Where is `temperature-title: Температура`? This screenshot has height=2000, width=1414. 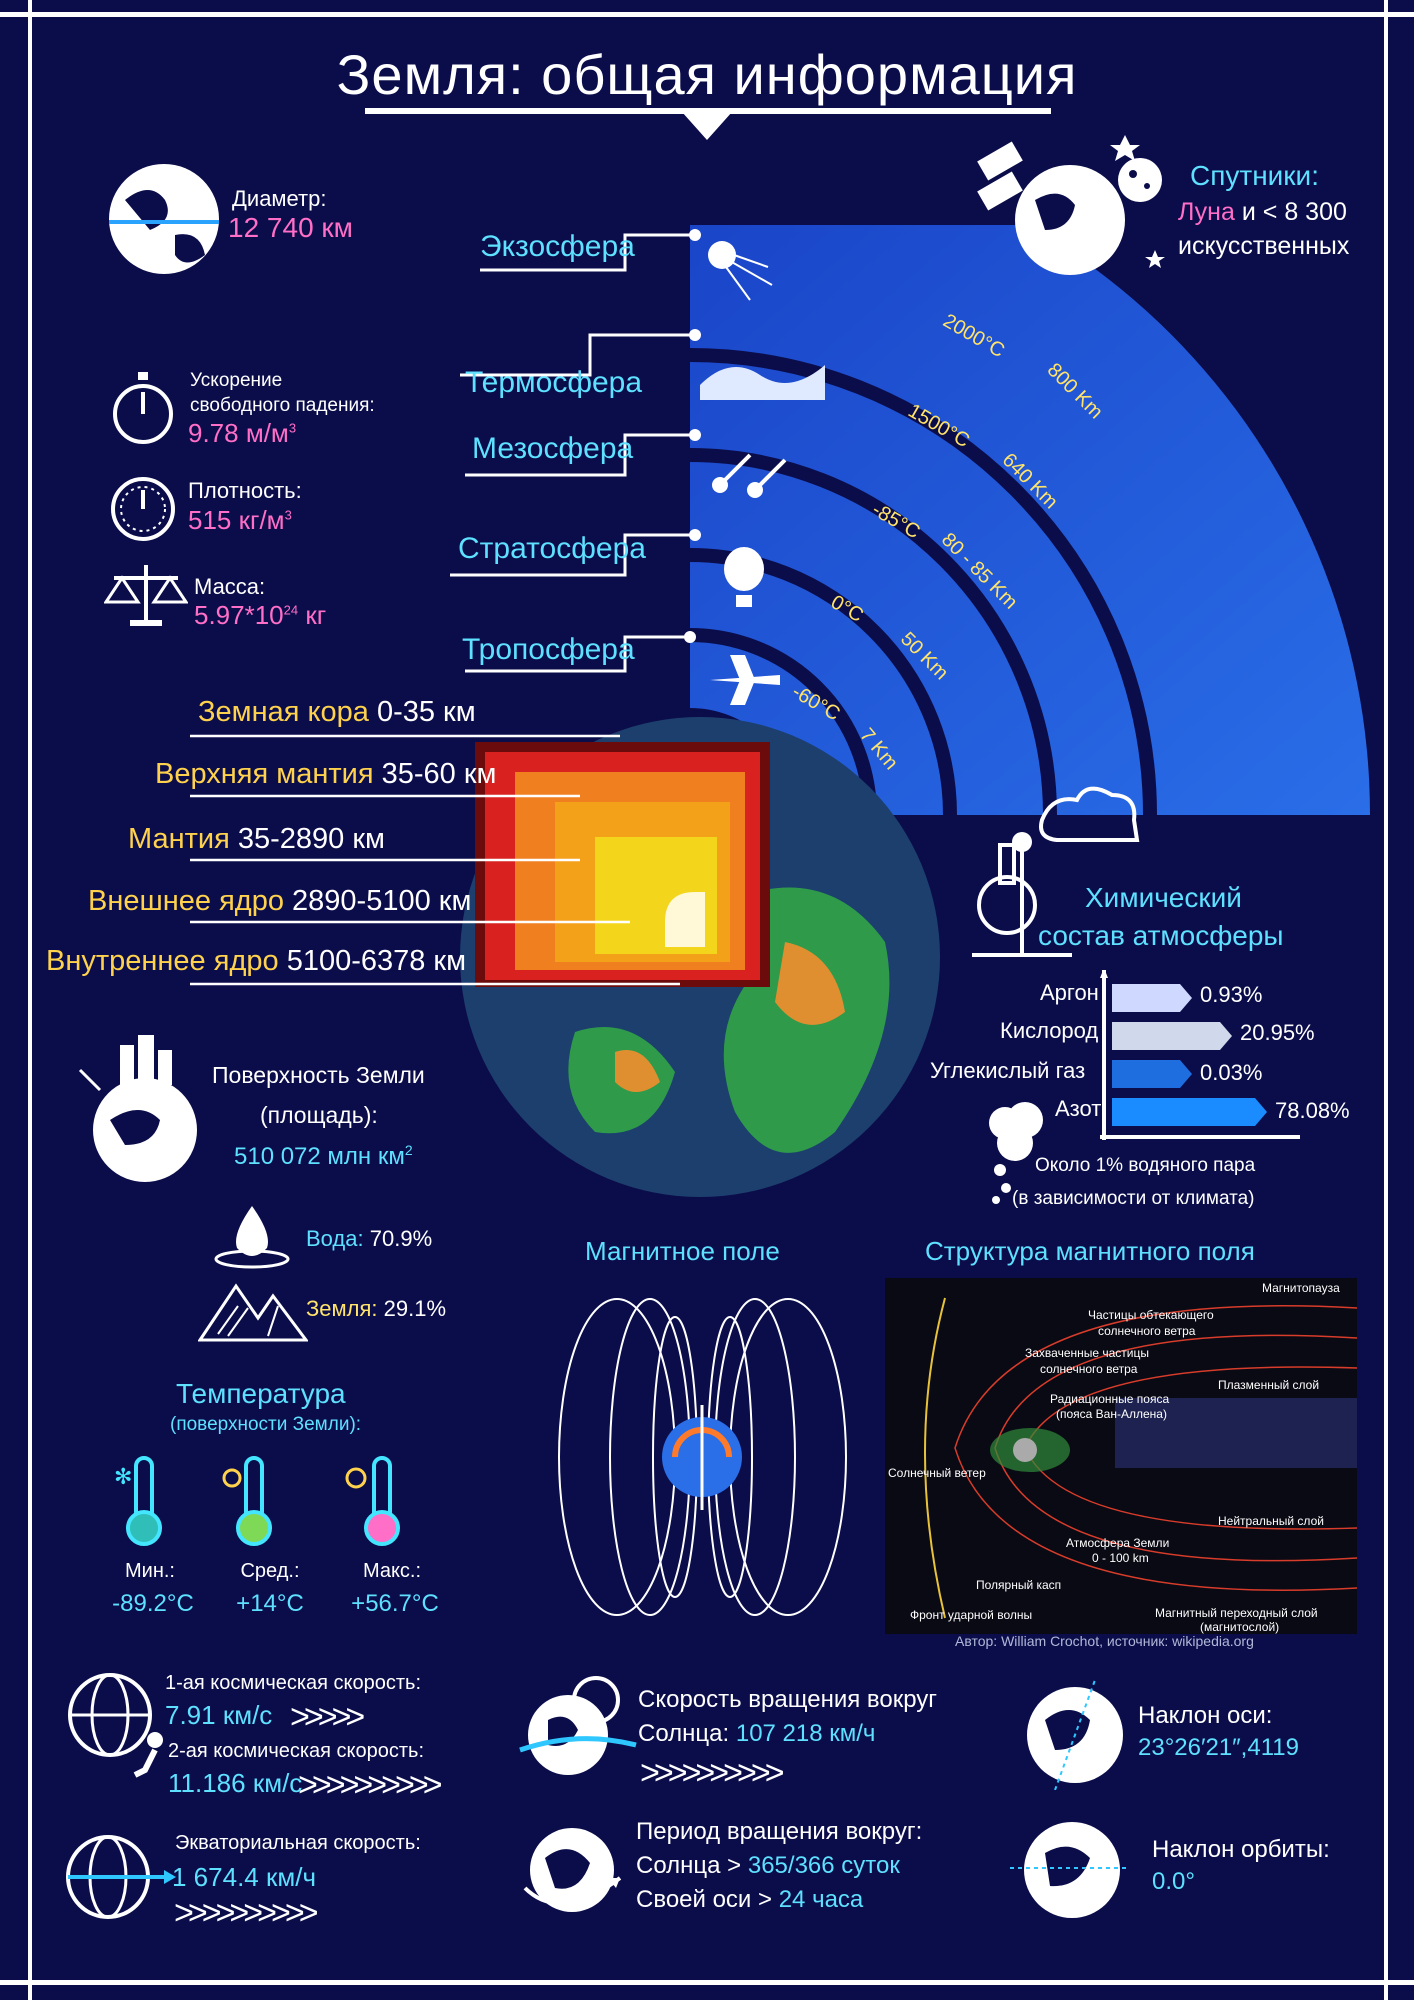 temperature-title: Температура is located at coordinates (261, 1393).